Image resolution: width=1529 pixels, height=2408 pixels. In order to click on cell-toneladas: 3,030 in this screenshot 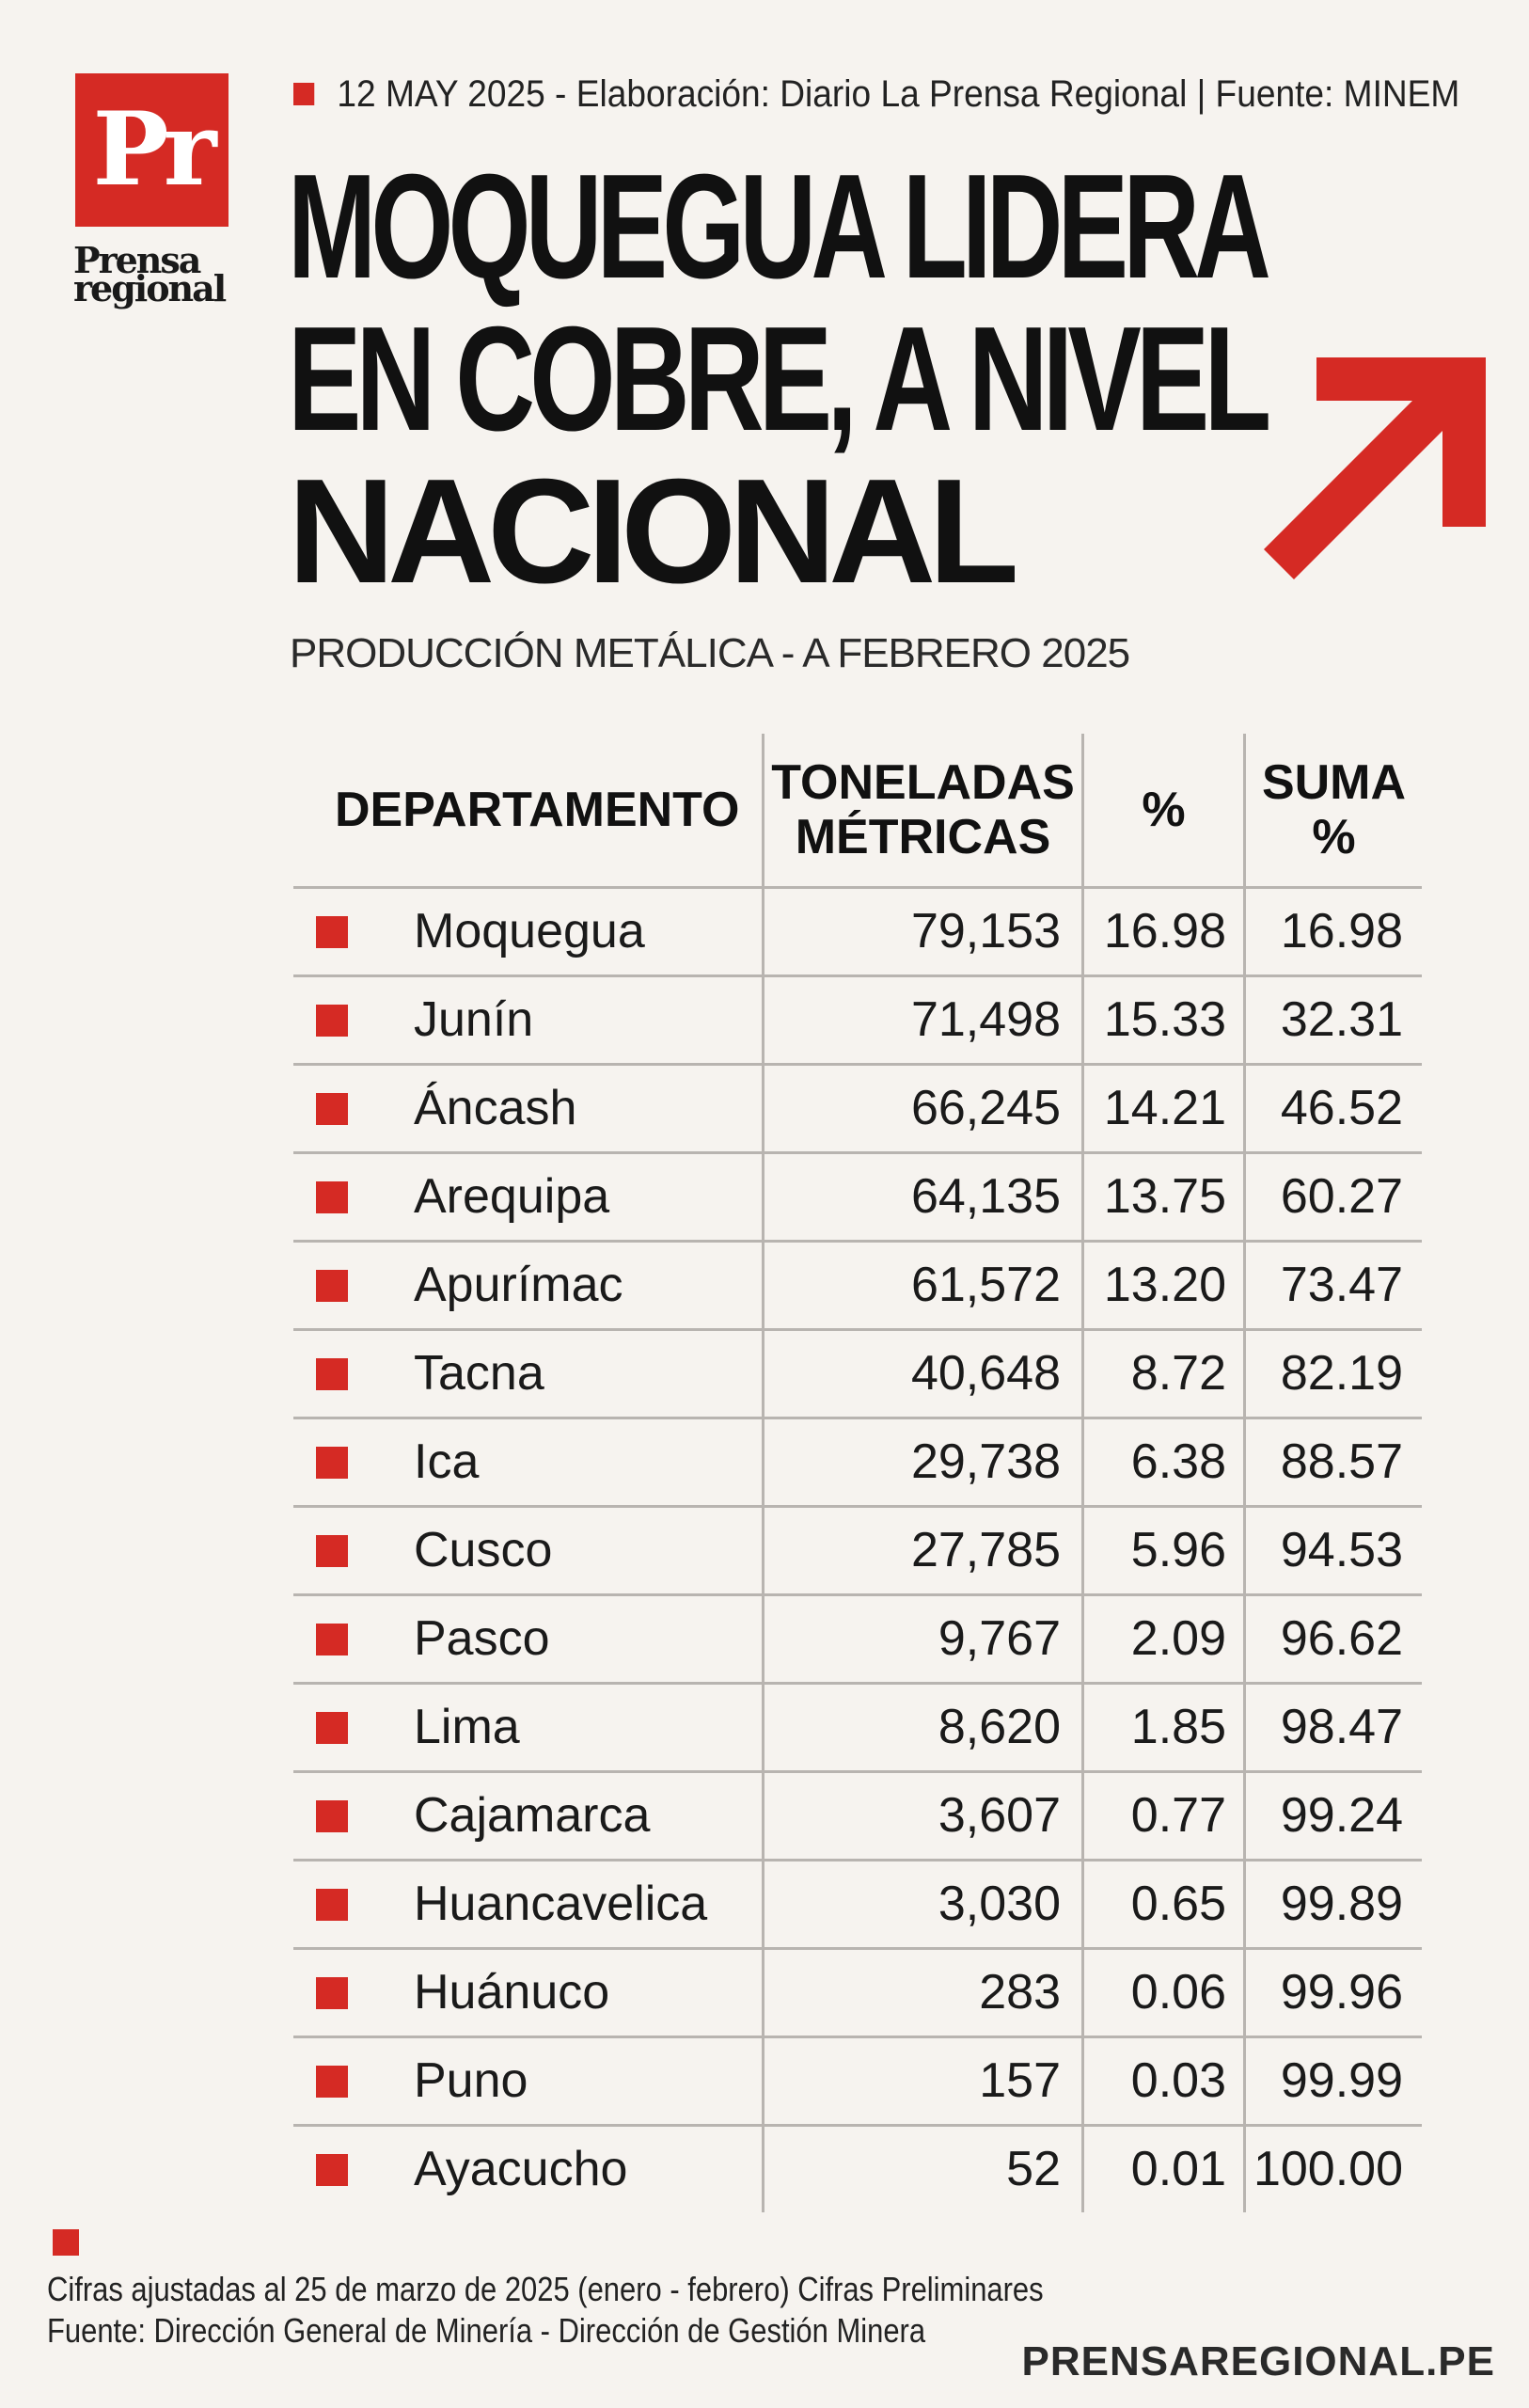, I will do `click(922, 1904)`.